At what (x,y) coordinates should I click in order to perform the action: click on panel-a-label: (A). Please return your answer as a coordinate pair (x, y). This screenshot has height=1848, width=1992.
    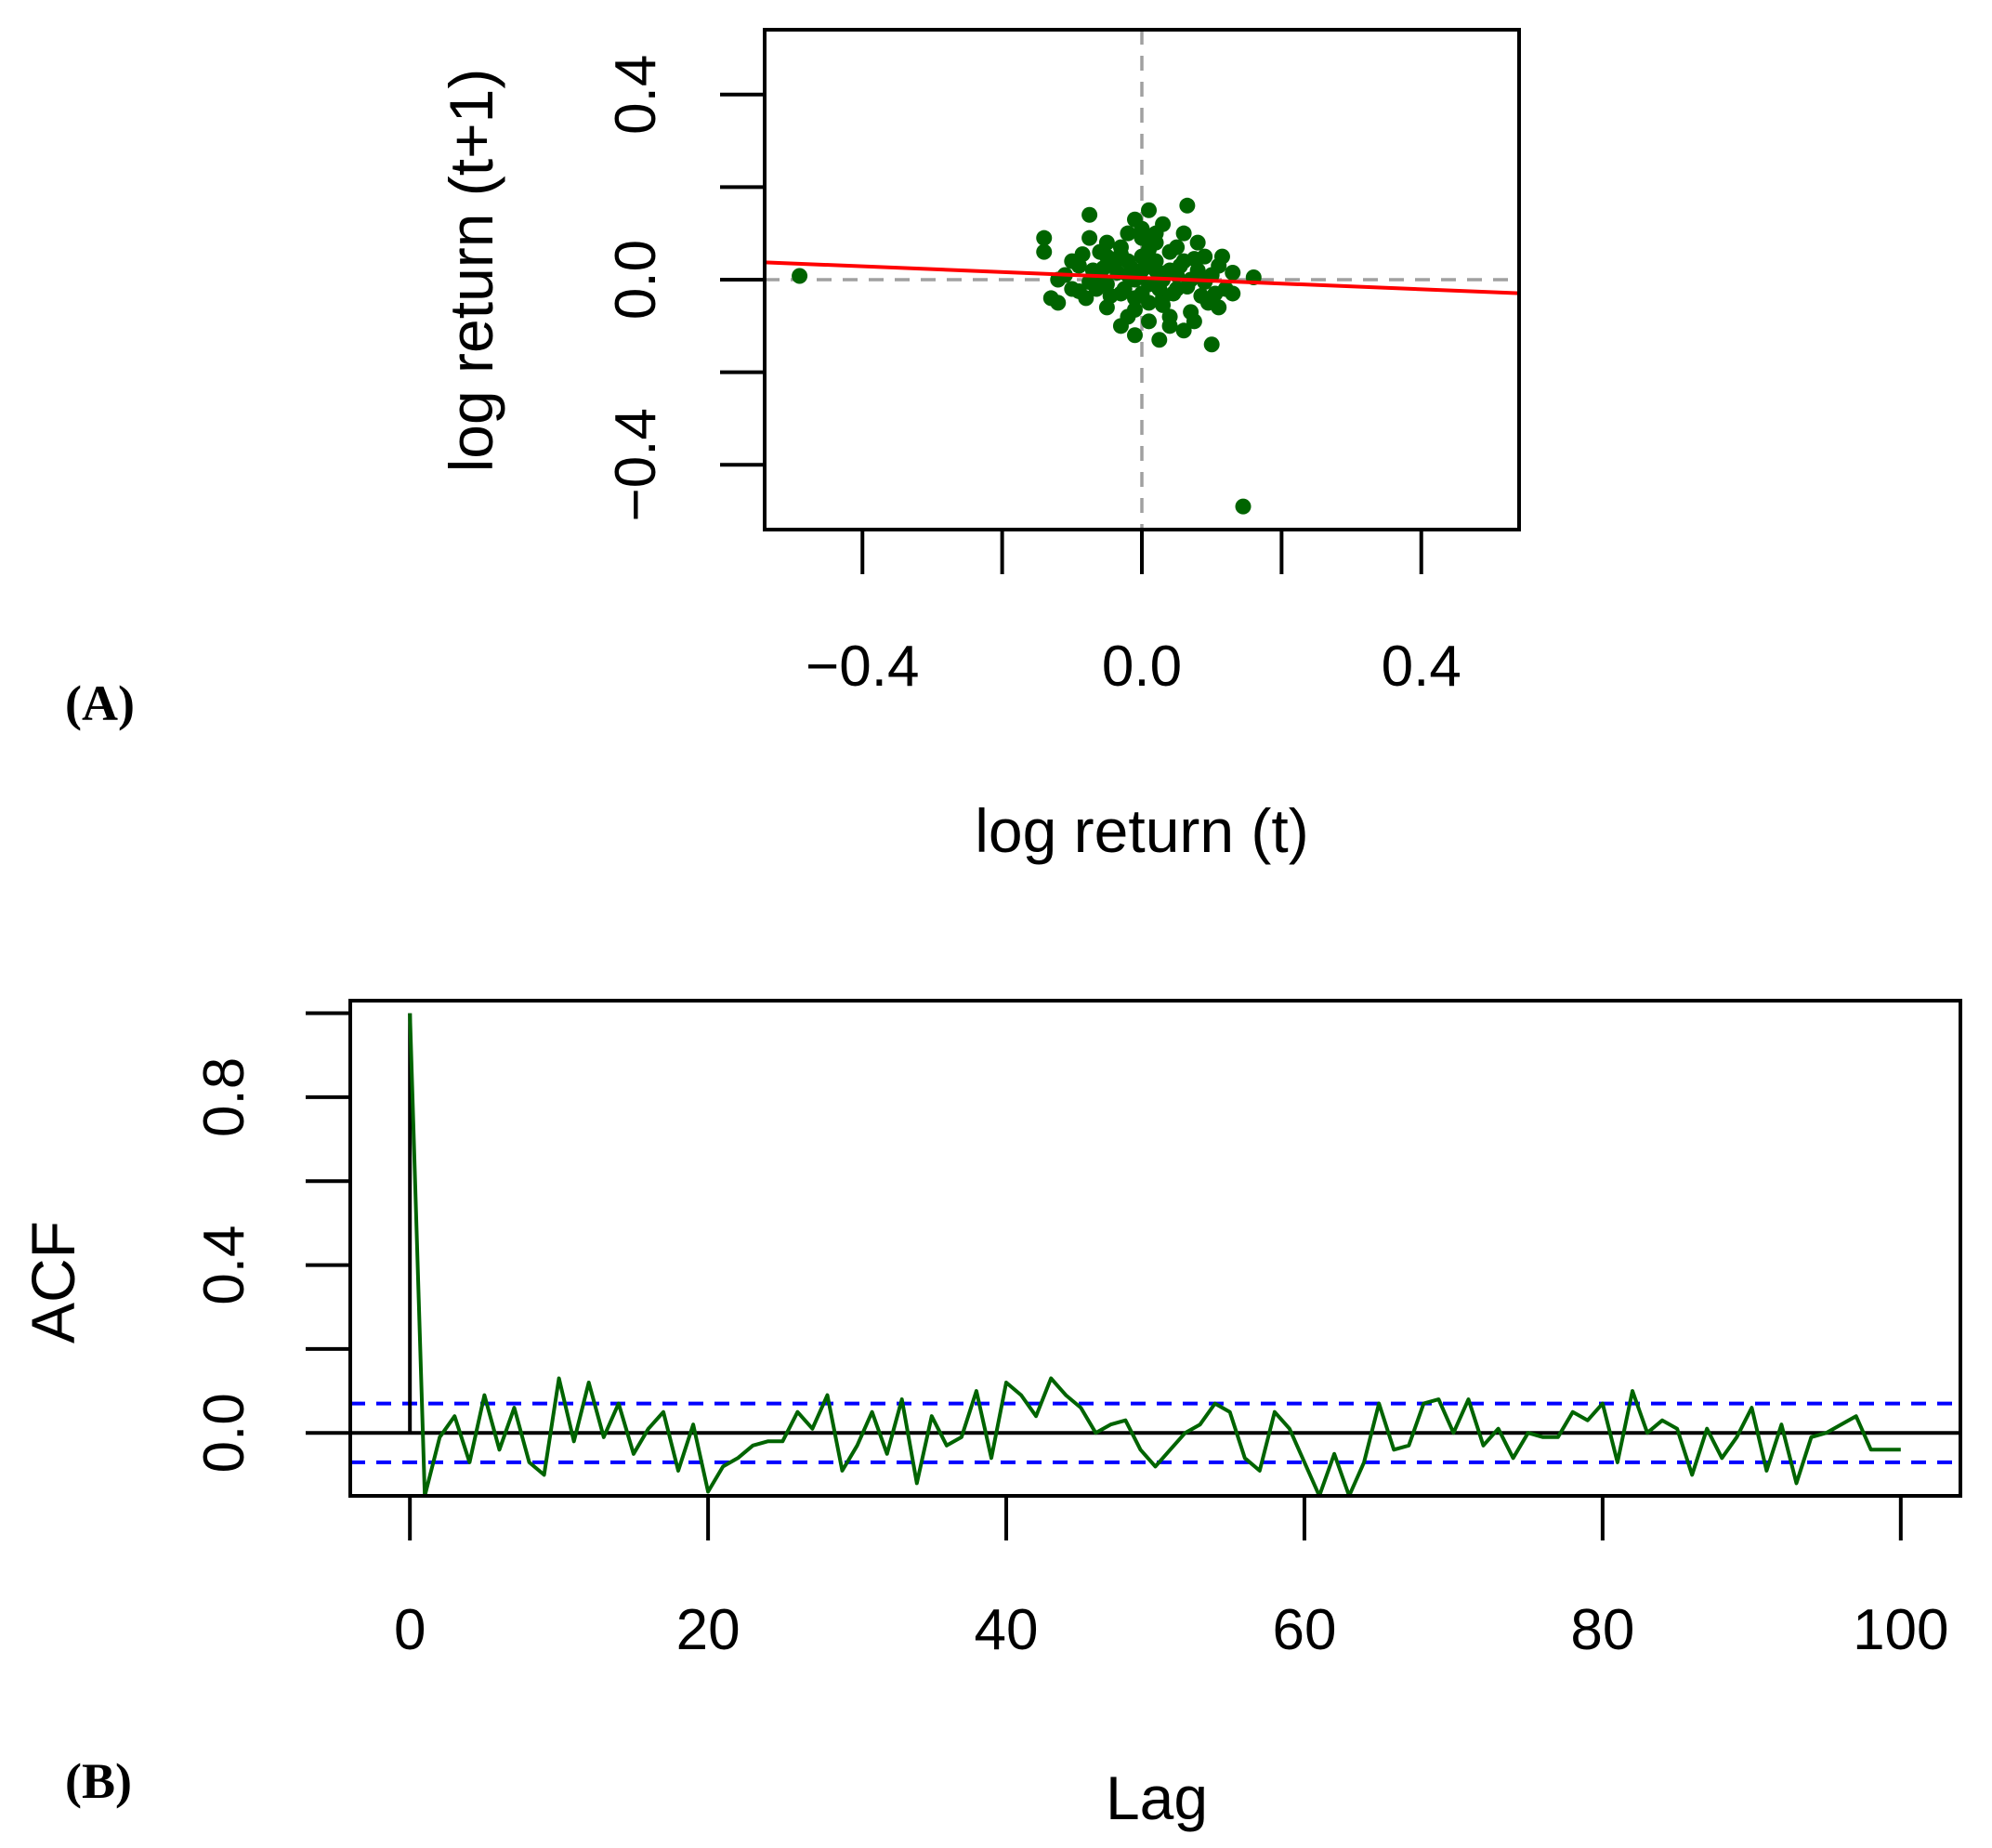
    Looking at the image, I should click on (100, 703).